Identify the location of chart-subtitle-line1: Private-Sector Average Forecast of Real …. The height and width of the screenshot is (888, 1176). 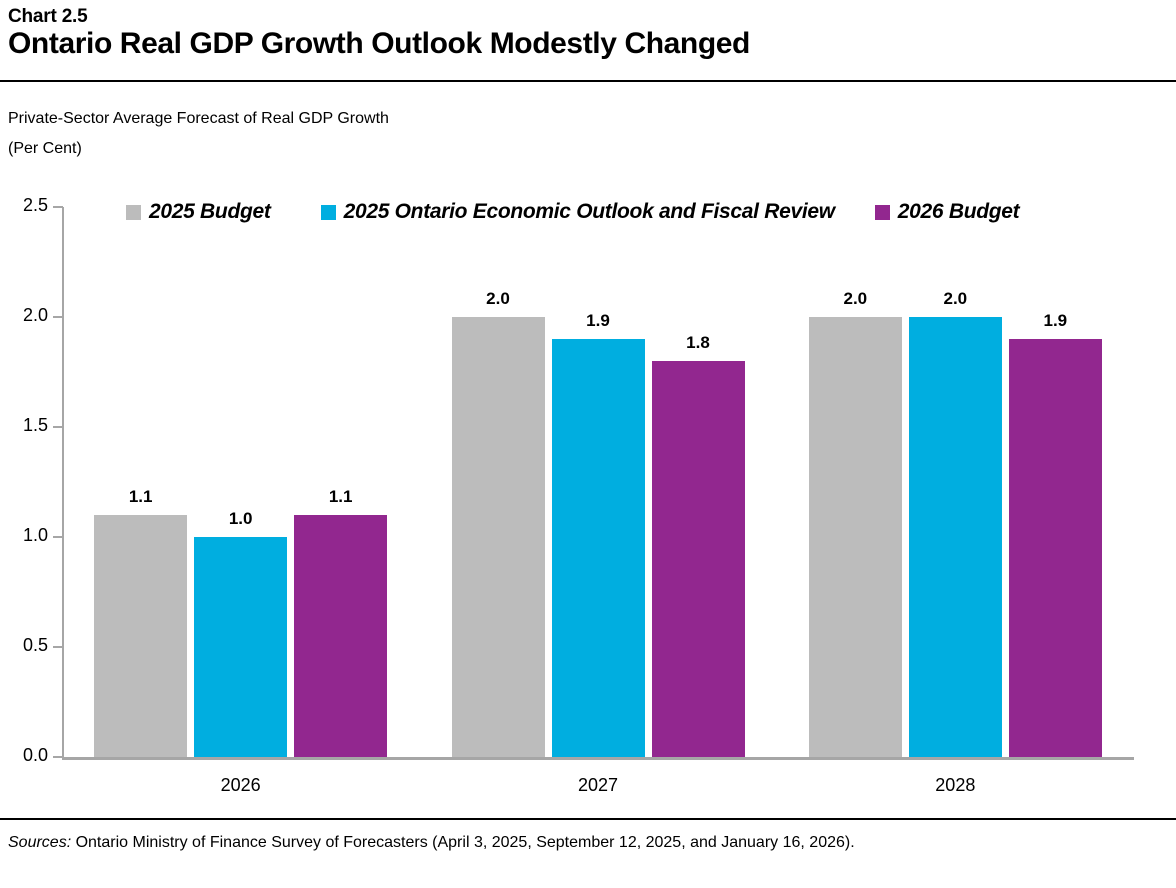
(198, 118).